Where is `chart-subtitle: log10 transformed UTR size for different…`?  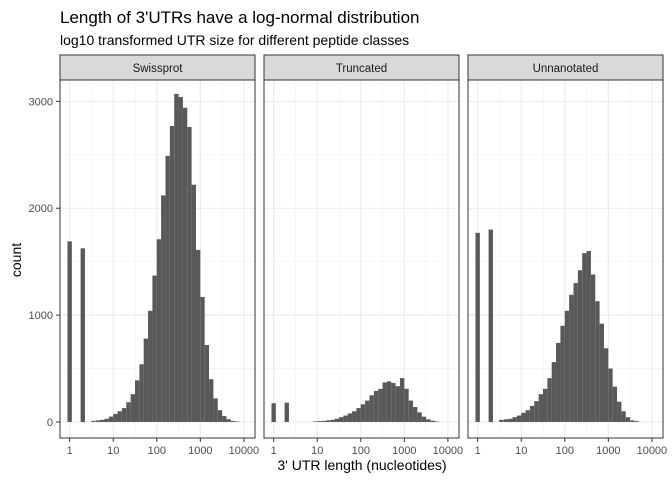
chart-subtitle: log10 transformed UTR size for different… is located at coordinates (234, 40).